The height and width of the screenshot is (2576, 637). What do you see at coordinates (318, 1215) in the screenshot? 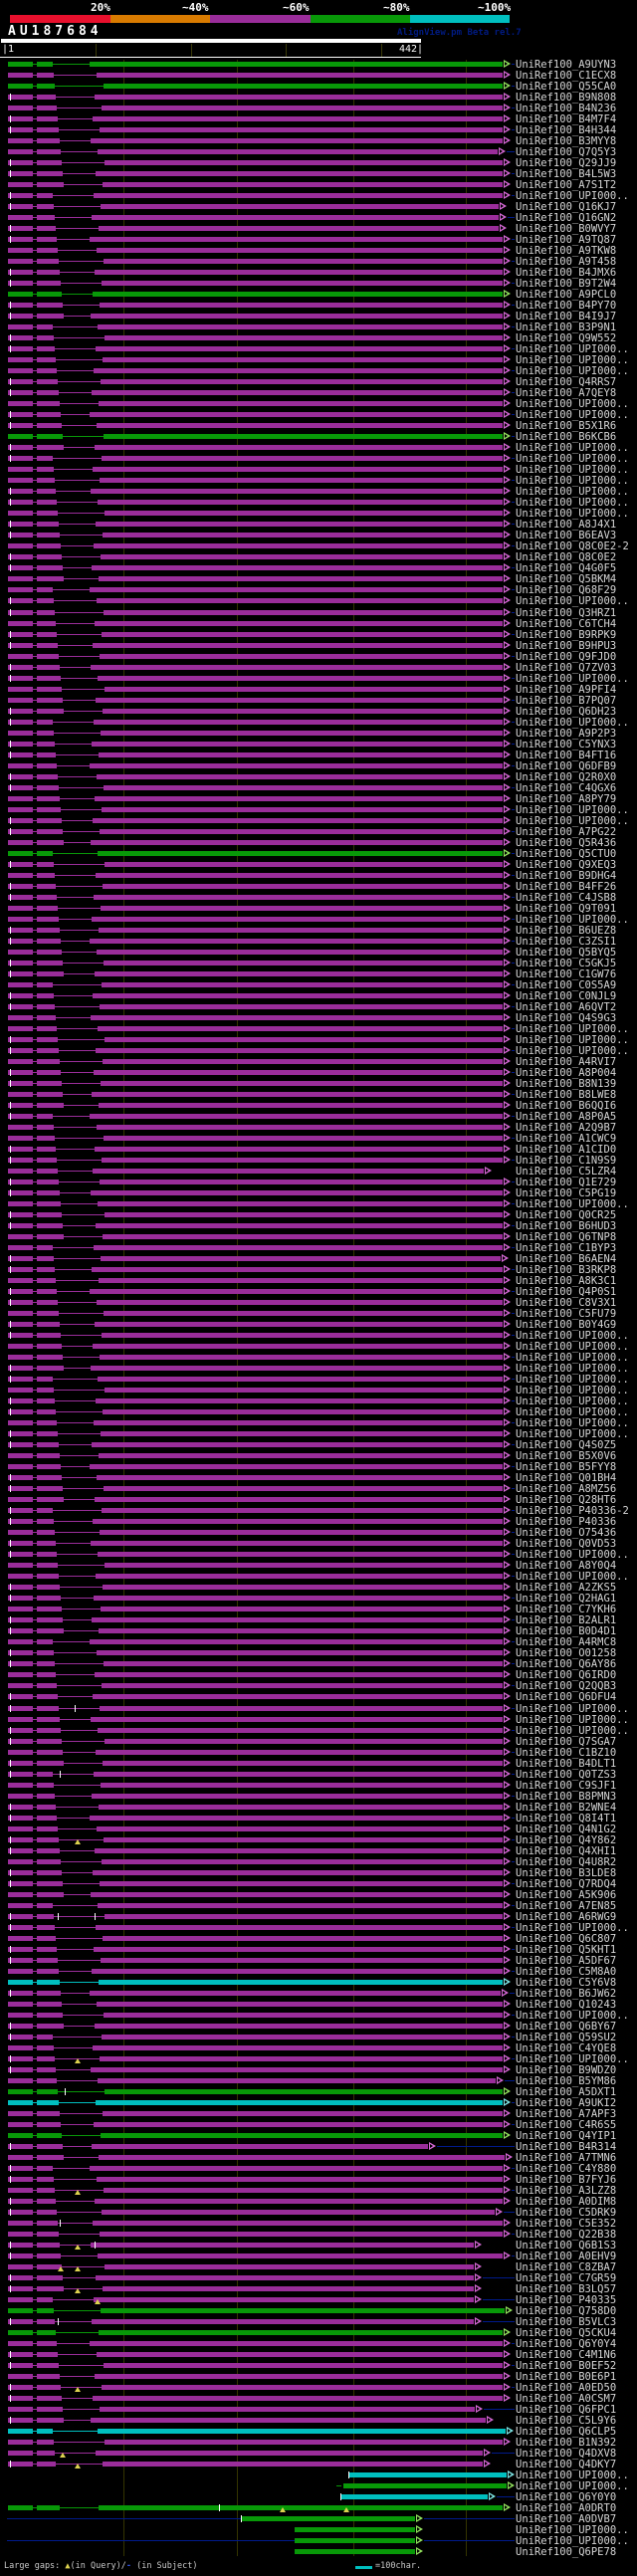
I see `alignment-row: UniRef100_Q0CR25` at bounding box center [318, 1215].